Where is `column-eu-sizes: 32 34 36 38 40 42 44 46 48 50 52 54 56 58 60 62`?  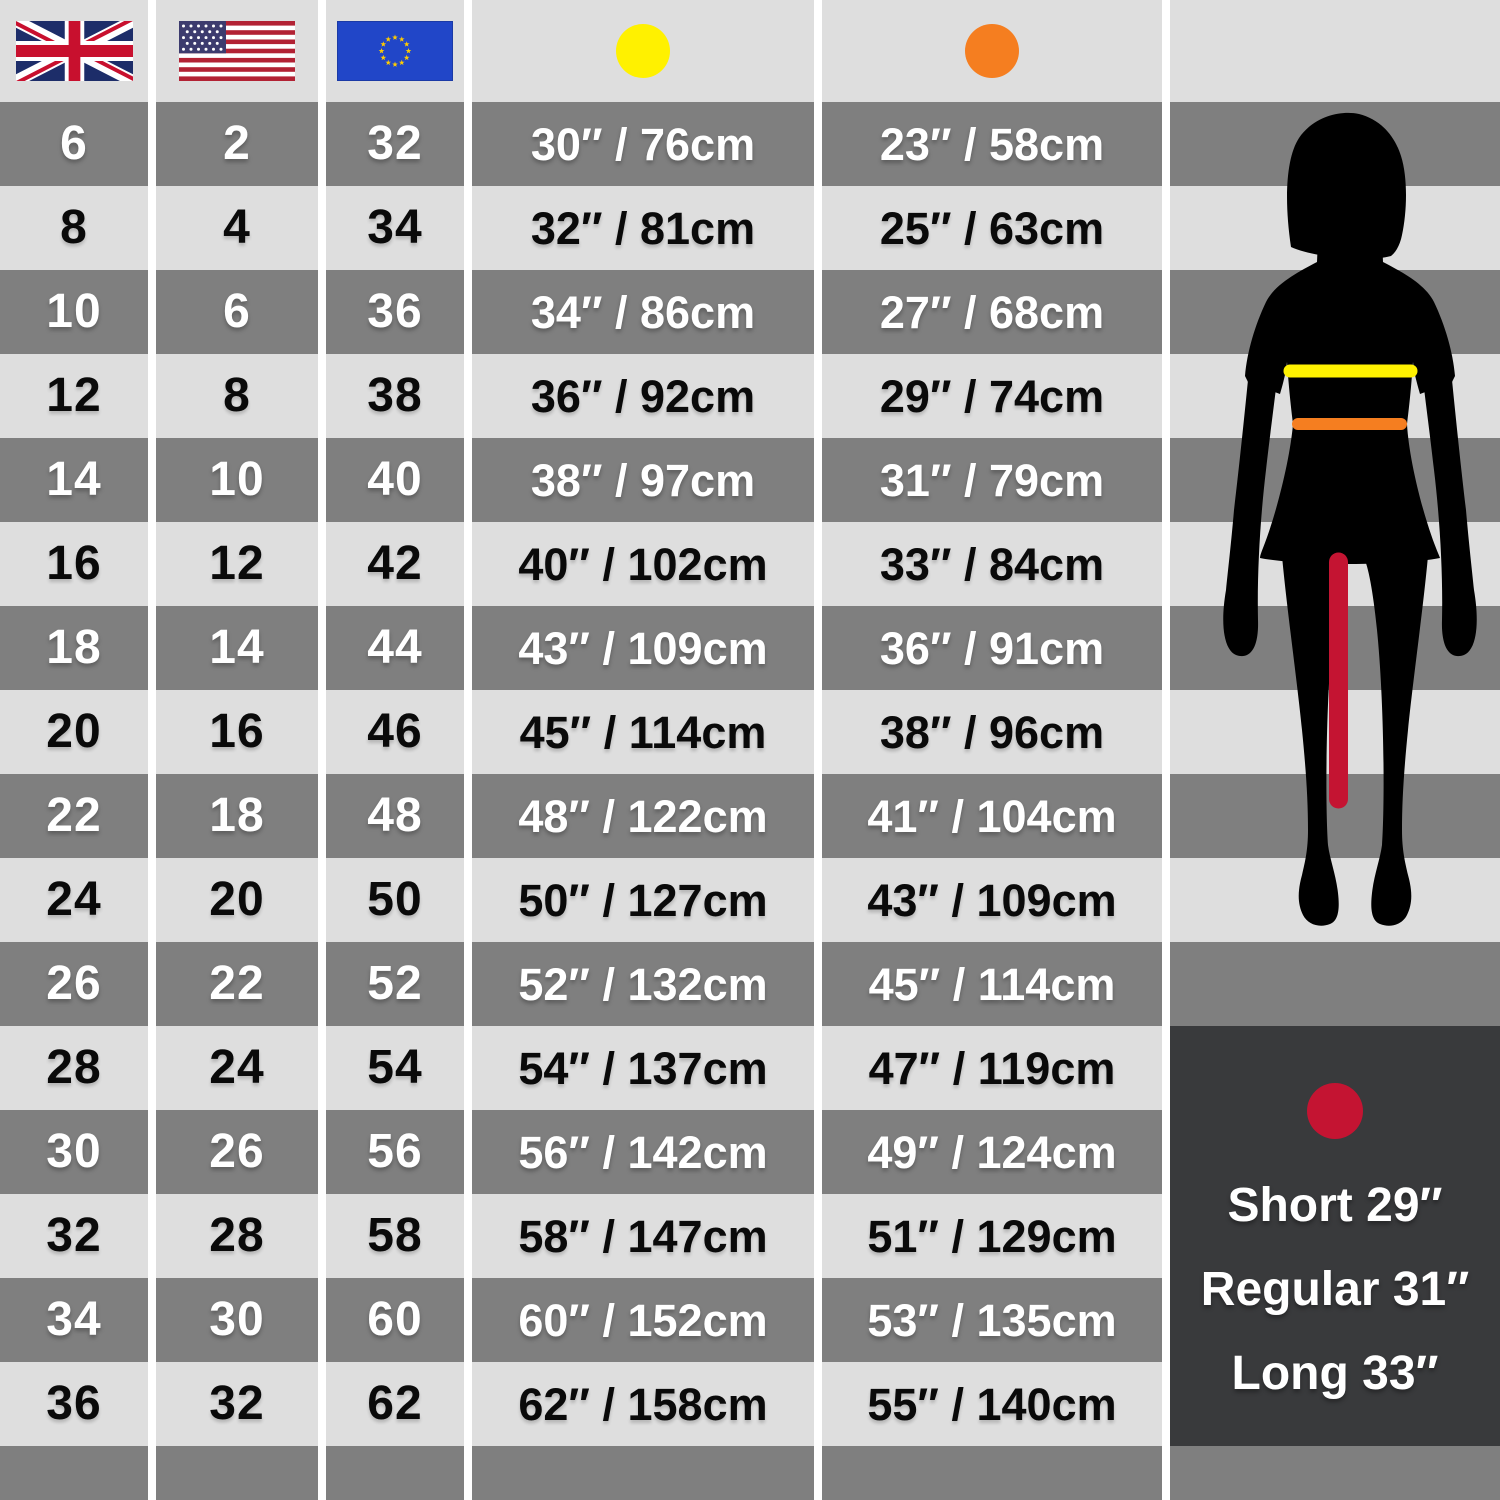 column-eu-sizes: 32 34 36 38 40 42 44 46 48 50 52 54 56 58 60 62 is located at coordinates (395, 750).